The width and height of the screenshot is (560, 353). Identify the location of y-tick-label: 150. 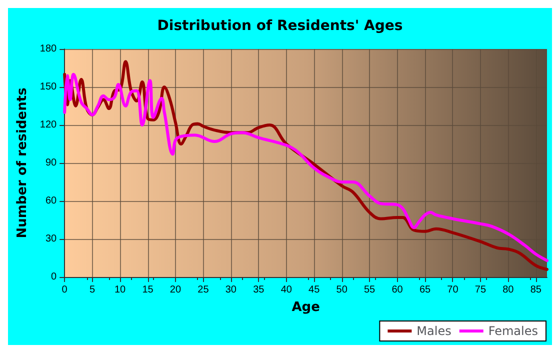
(49, 87).